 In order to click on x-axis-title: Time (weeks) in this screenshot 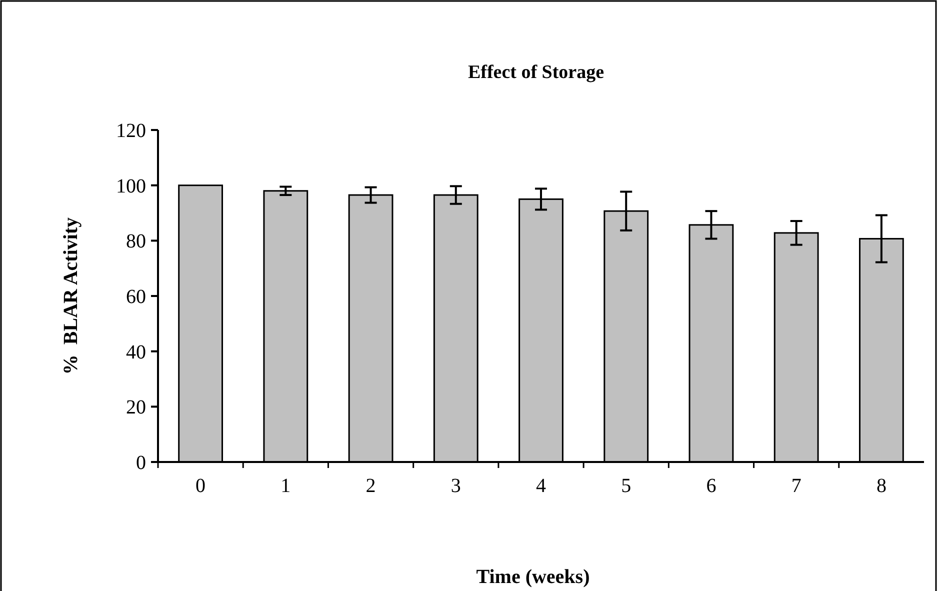, I will do `click(533, 577)`.